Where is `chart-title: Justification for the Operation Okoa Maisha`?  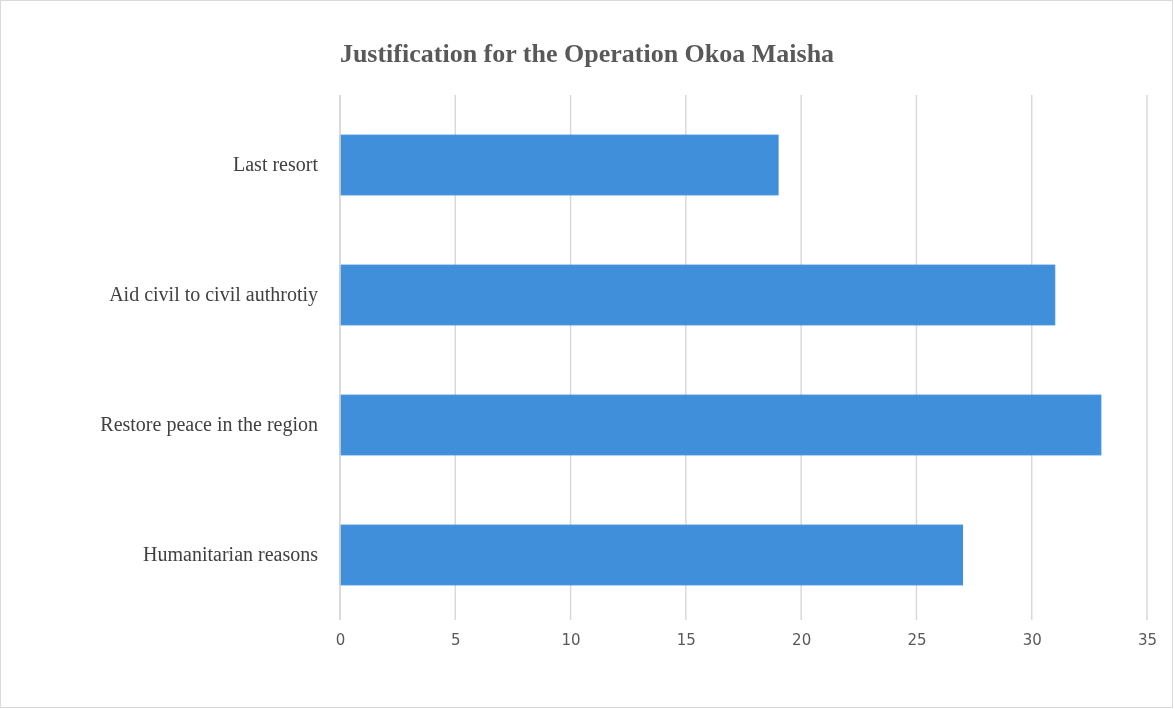 chart-title: Justification for the Operation Okoa Maisha is located at coordinates (587, 53).